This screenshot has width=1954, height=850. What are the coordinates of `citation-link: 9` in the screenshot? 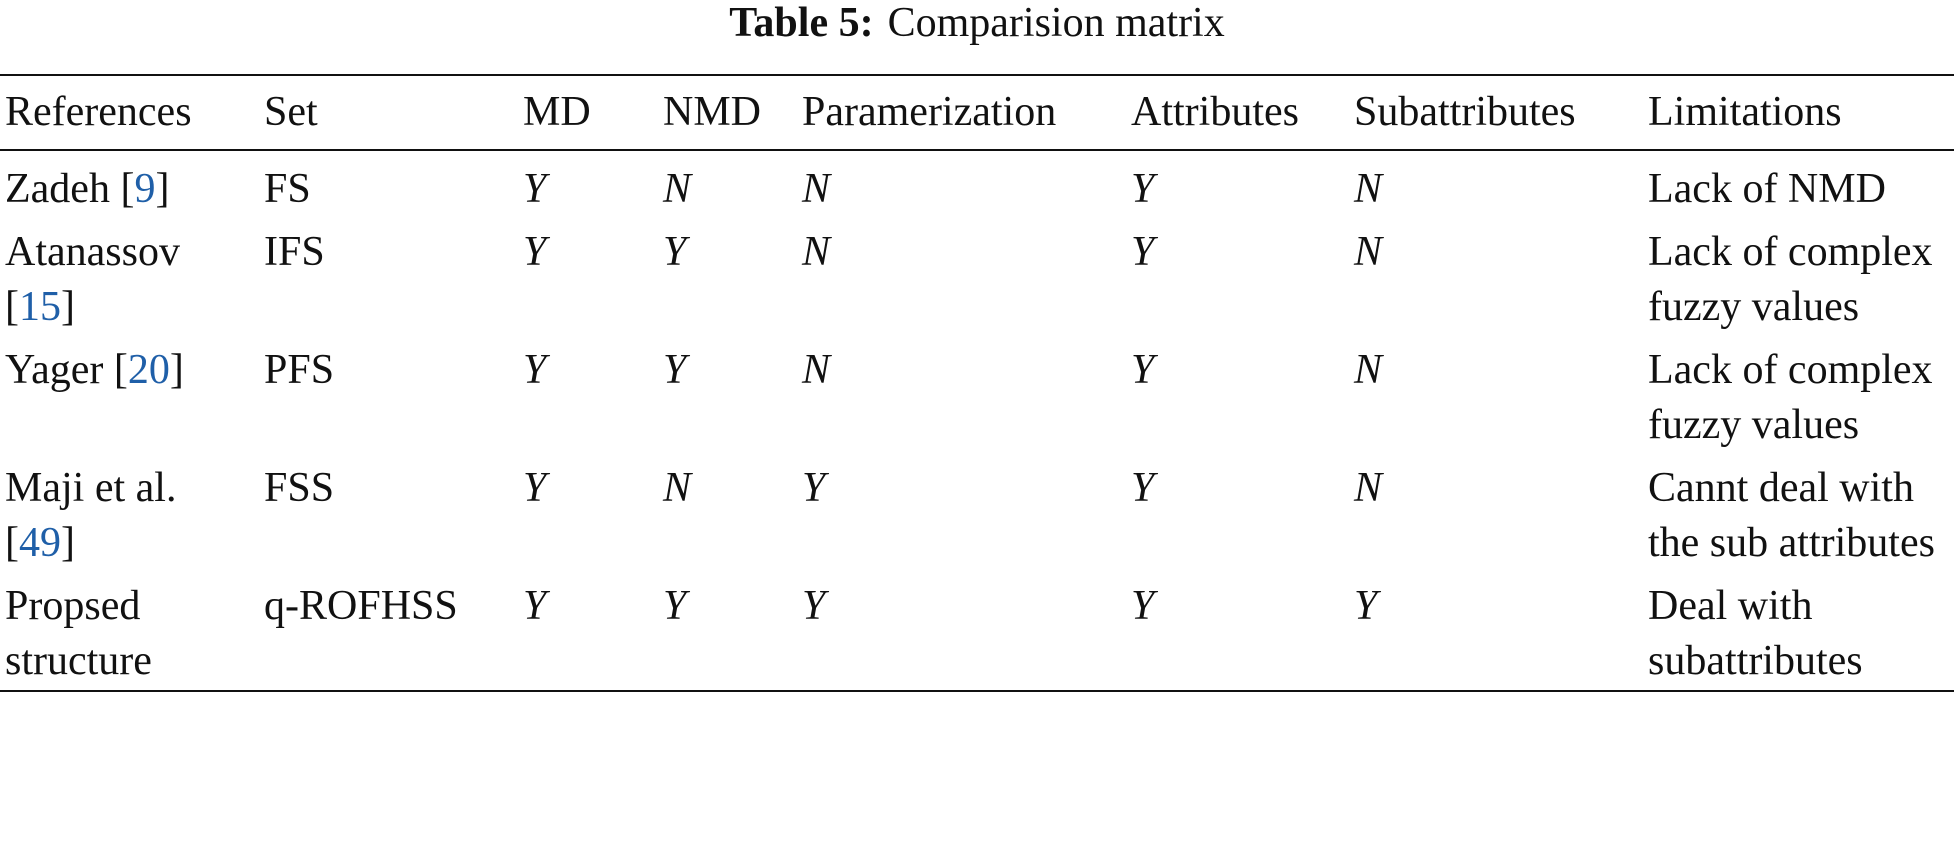 It's located at (145, 189).